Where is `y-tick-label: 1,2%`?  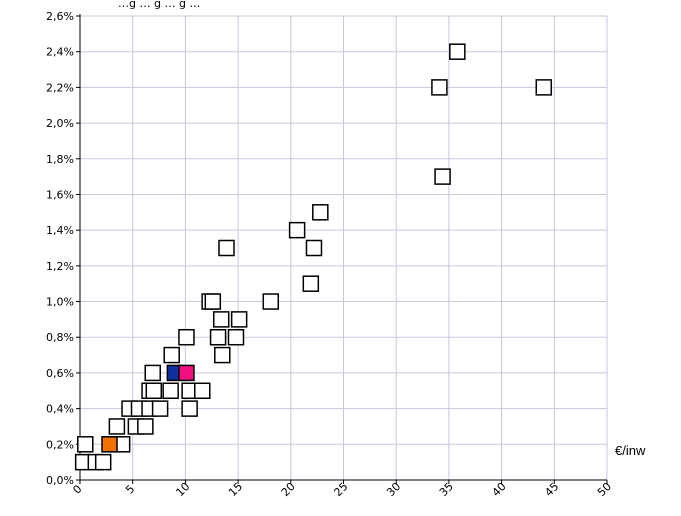
y-tick-label: 1,2% is located at coordinates (60, 266).